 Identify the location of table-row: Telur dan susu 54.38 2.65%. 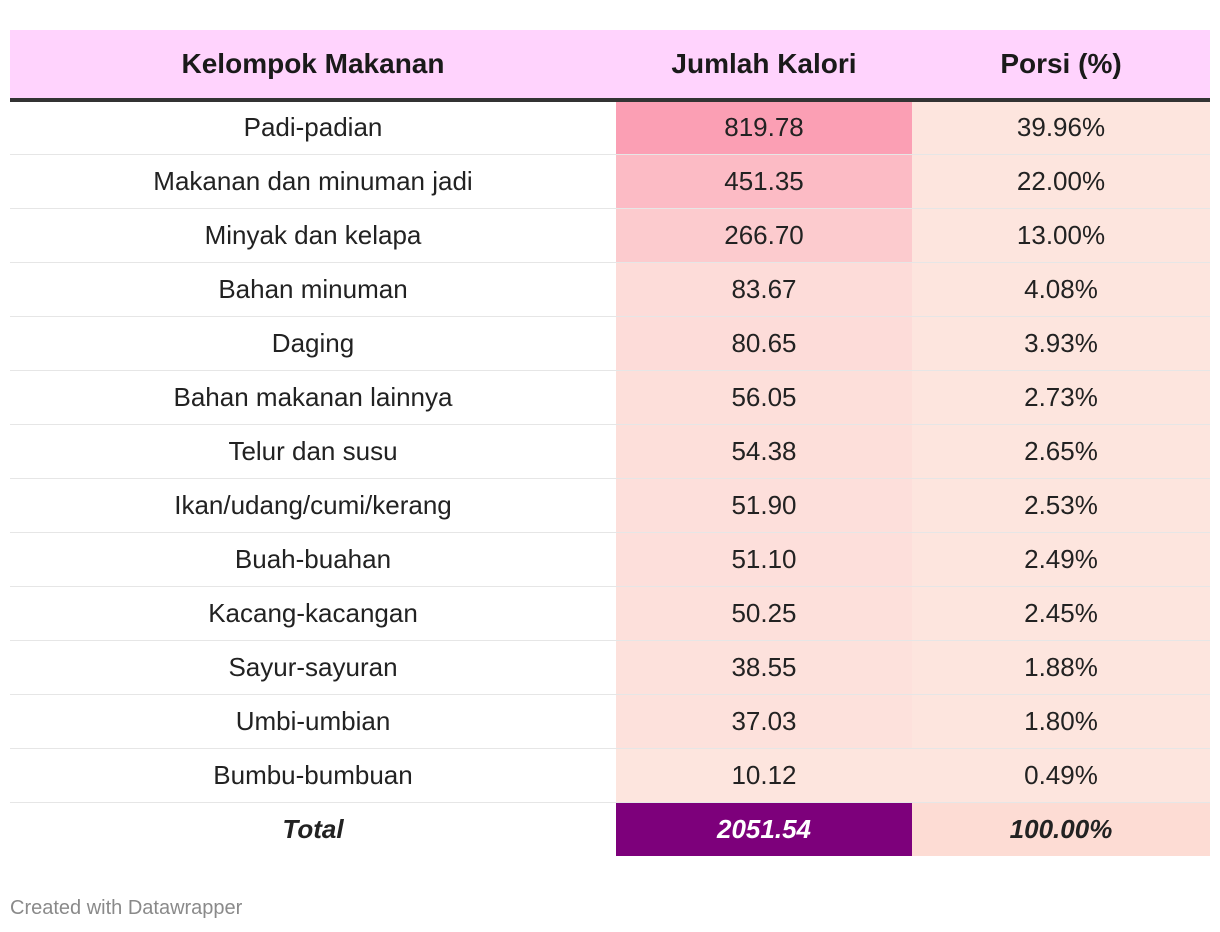
(610, 451).